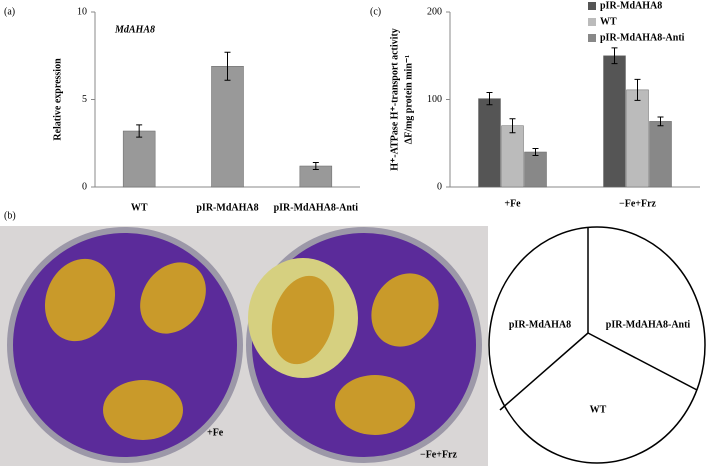 The width and height of the screenshot is (709, 466). Describe the element at coordinates (227, 207) in the screenshot. I see `x-tick-label: pIR-MdAHA8` at that location.